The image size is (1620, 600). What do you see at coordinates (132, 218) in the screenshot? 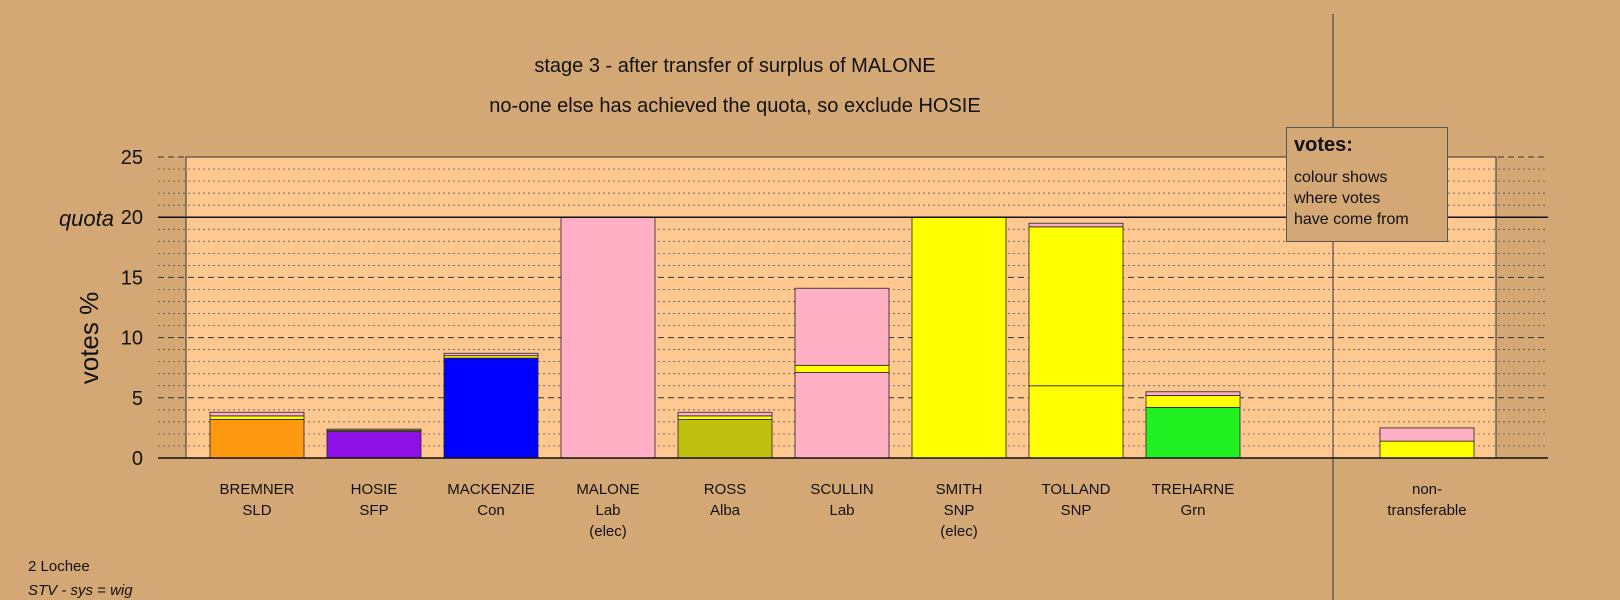
I see `y-tick-label: 20` at bounding box center [132, 218].